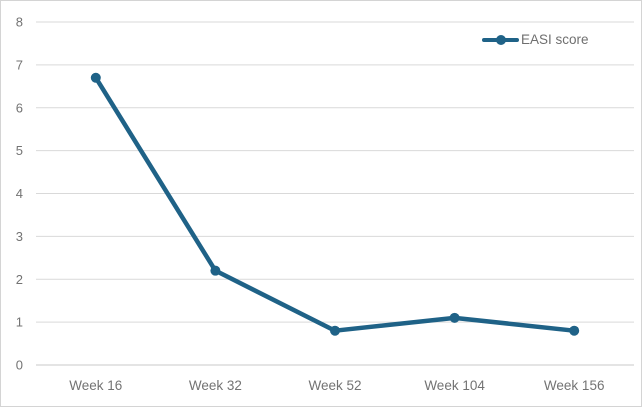 Image resolution: width=642 pixels, height=407 pixels. What do you see at coordinates (334, 385) in the screenshot?
I see `x-axis-tick-label: Week 52` at bounding box center [334, 385].